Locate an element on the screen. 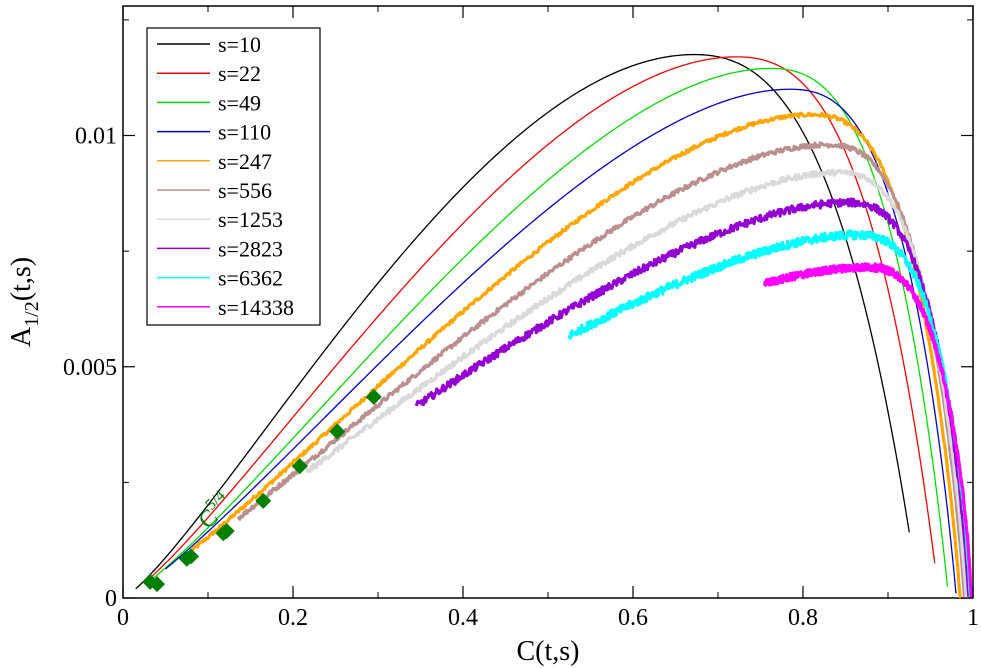 Image resolution: width=981 pixels, height=668 pixels. x-tick-label: 0.4 is located at coordinates (463, 618).